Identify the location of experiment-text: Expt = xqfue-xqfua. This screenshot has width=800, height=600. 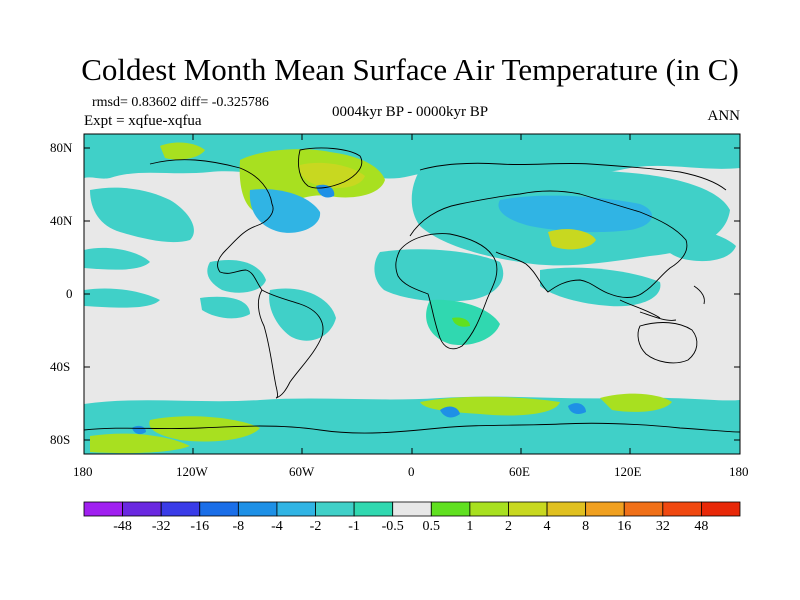
(143, 121).